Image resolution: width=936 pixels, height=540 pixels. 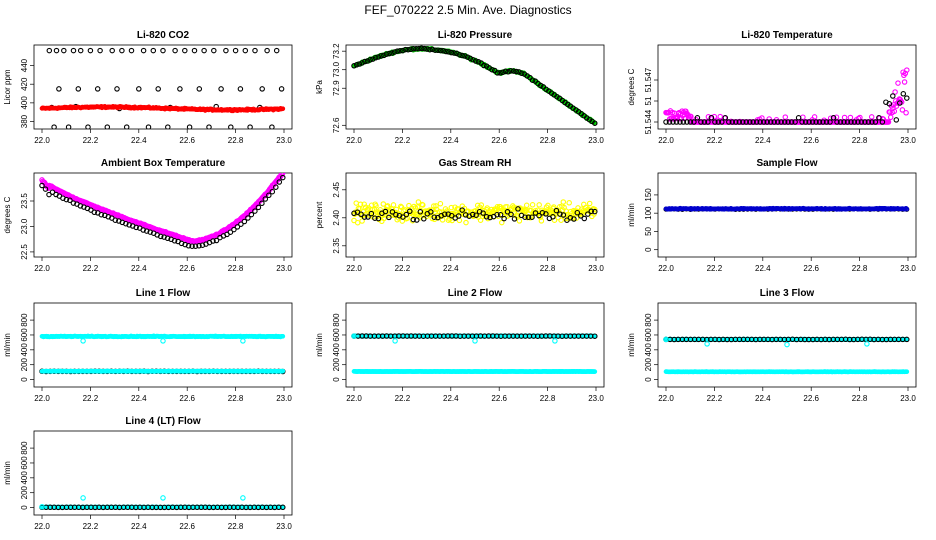 I want to click on y-tick-label: 200, so click(x=336, y=364).